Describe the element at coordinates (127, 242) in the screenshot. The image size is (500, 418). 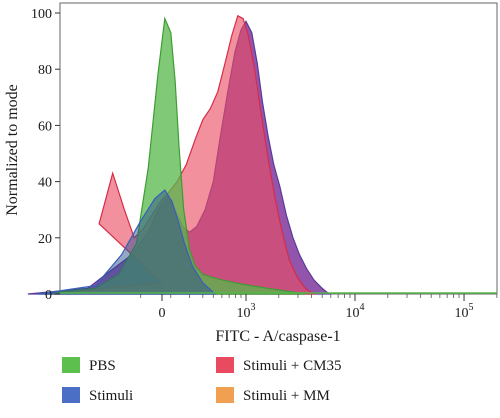
I see `series-stimuli-area` at that location.